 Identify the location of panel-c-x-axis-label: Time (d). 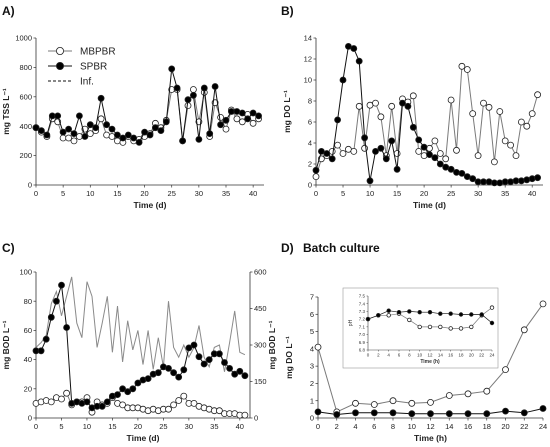
(143, 438).